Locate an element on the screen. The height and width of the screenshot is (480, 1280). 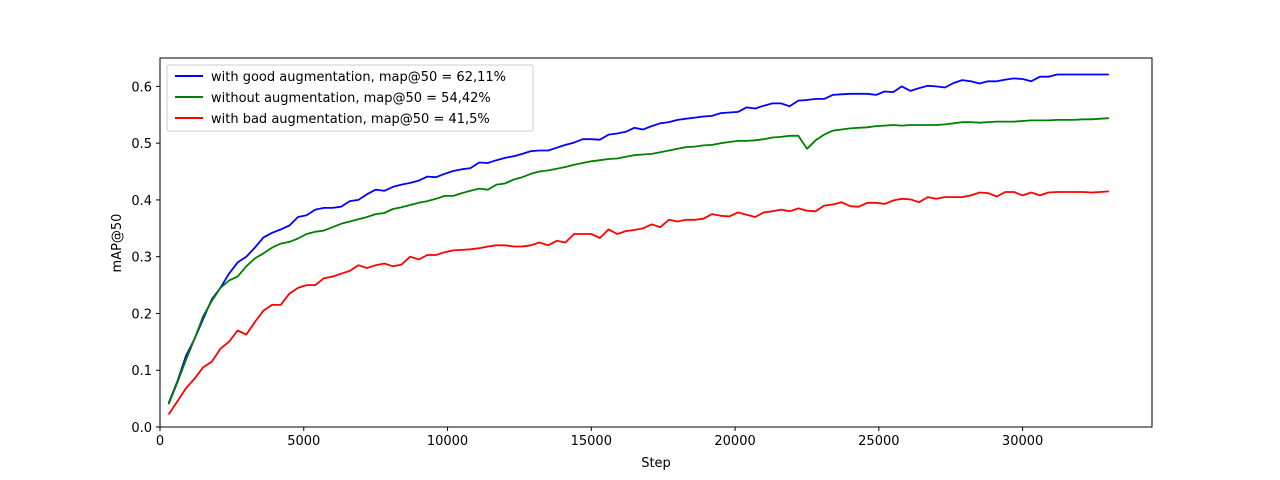
x-tick-label: 25000 is located at coordinates (878, 441).